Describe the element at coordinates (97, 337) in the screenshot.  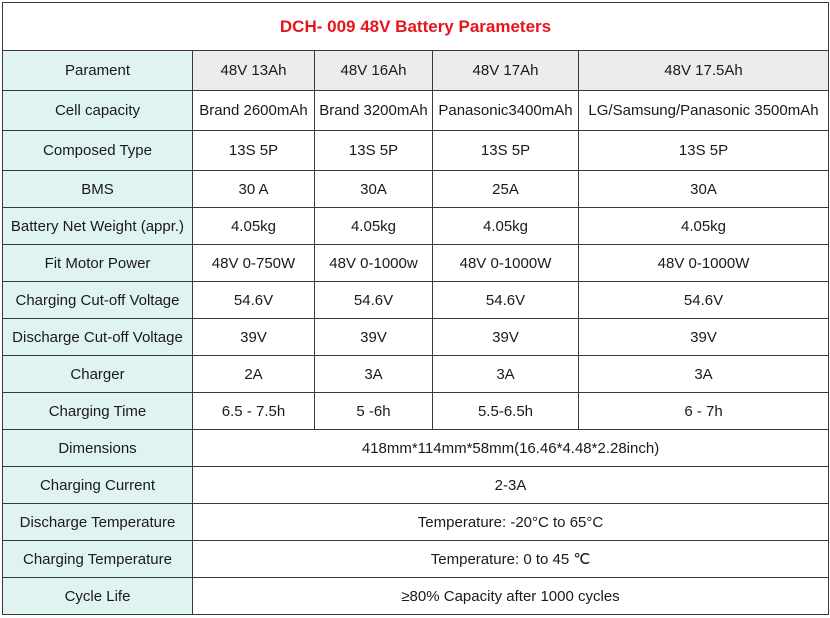
I see `row-label: Discharge Cut-off Voltage` at that location.